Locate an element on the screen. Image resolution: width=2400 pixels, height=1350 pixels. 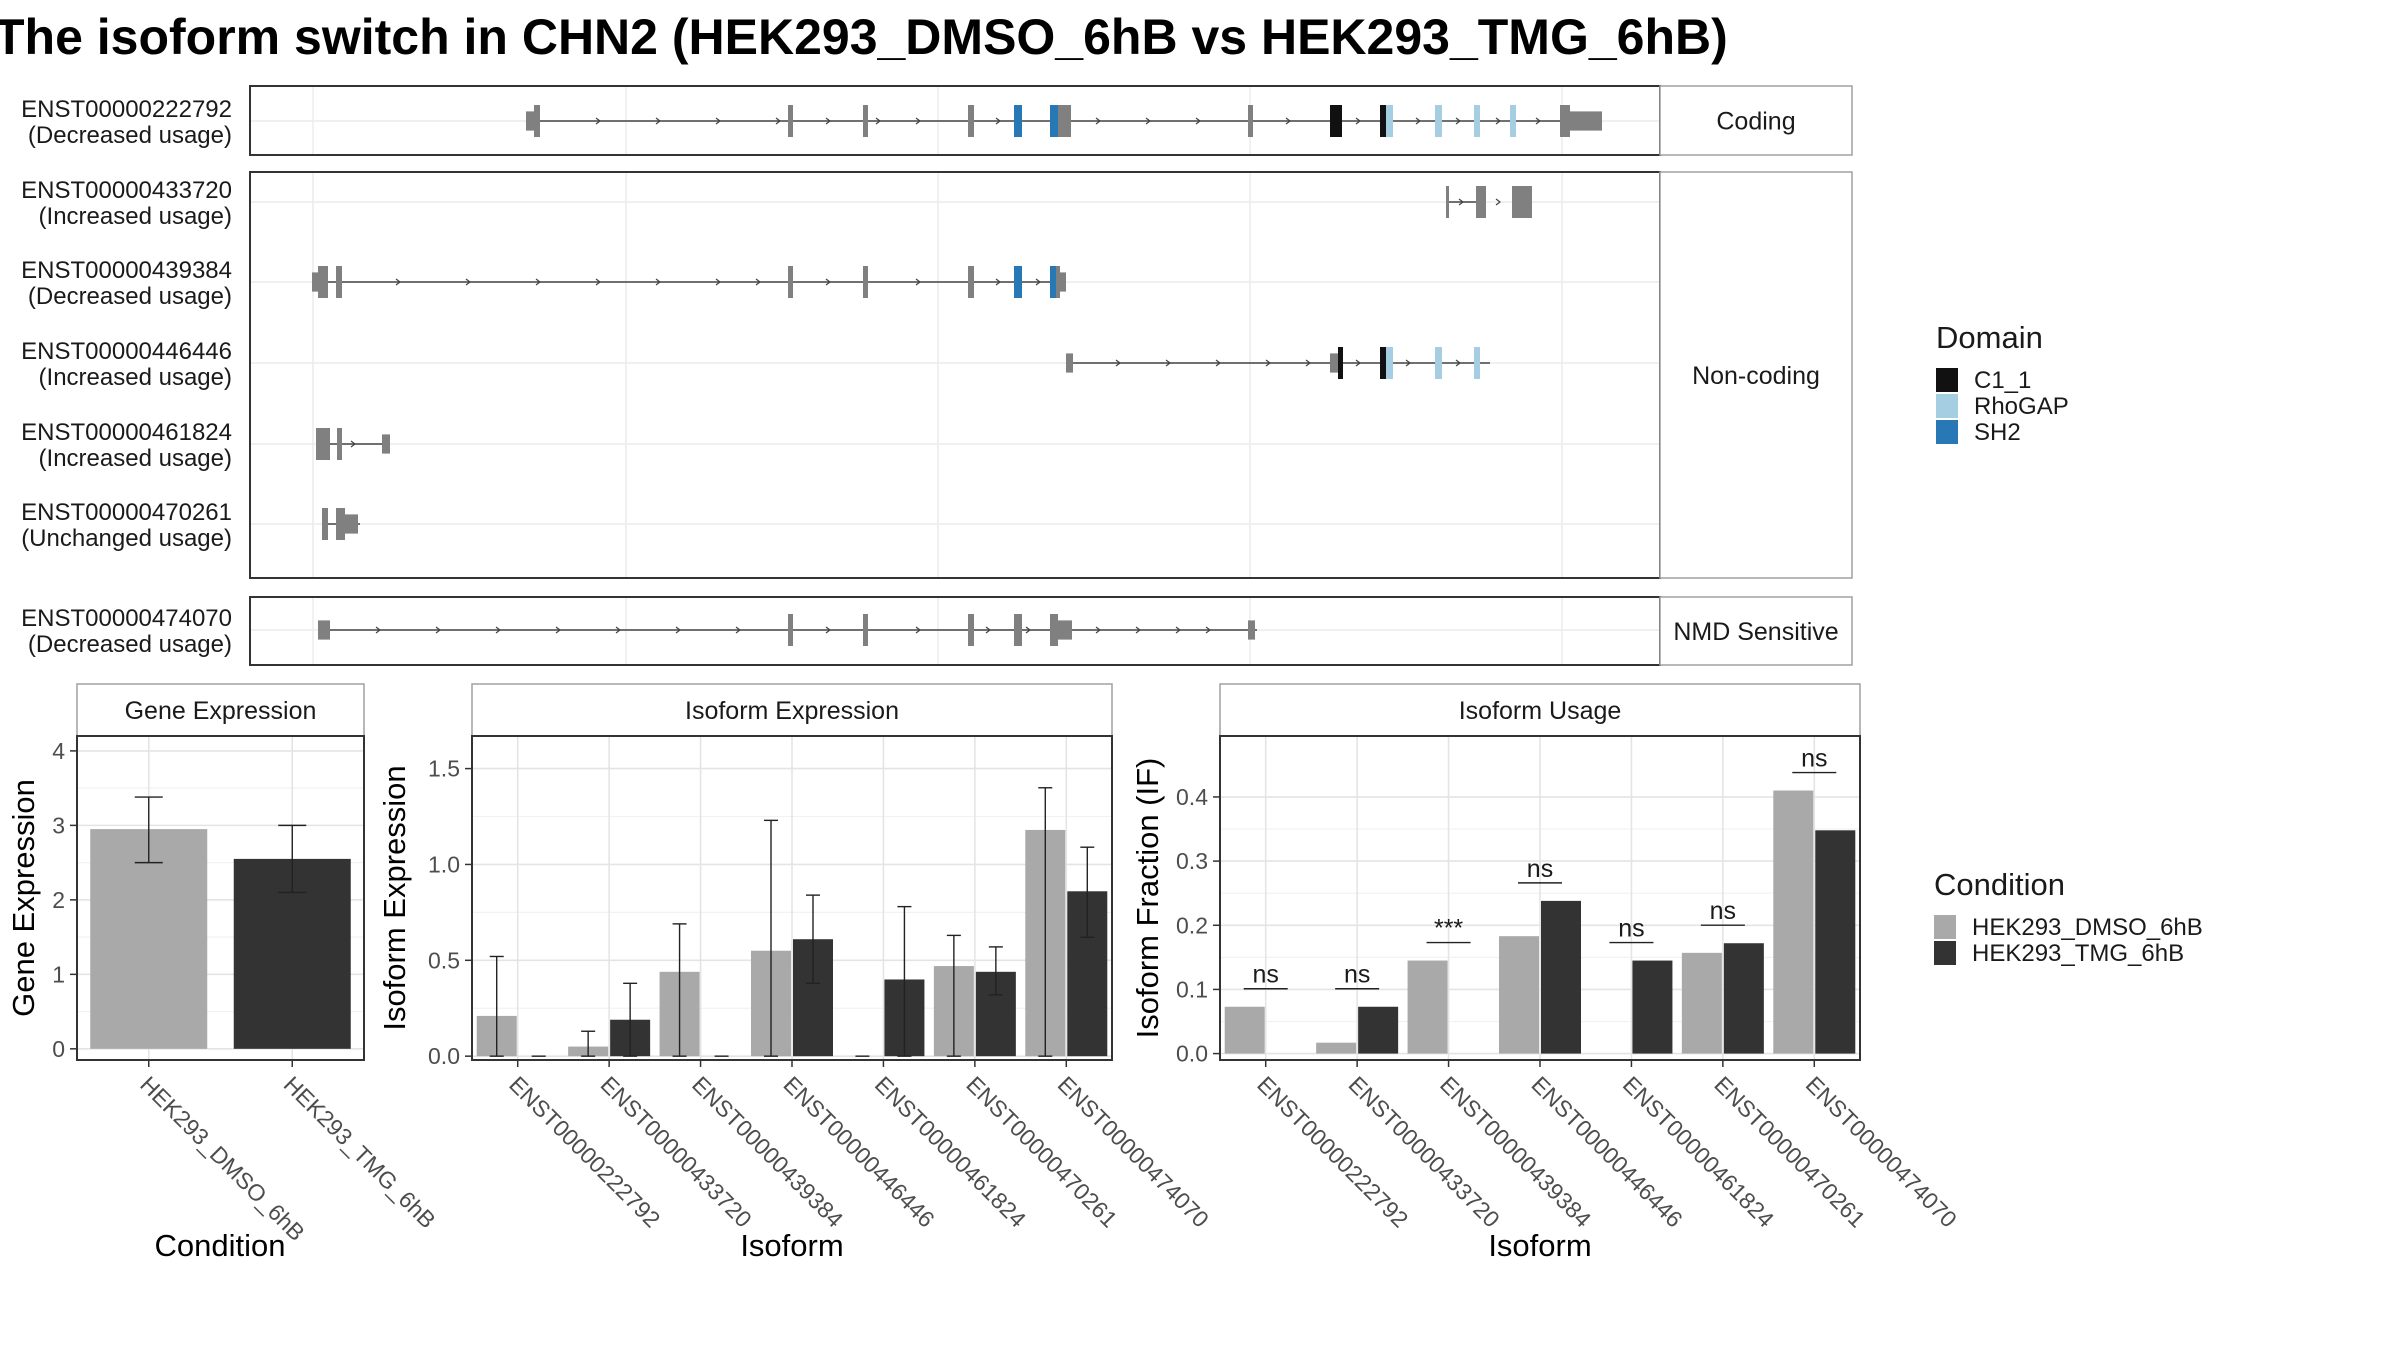
x-tick-label: ENST00000222792 is located at coordinates (1332, 1151).